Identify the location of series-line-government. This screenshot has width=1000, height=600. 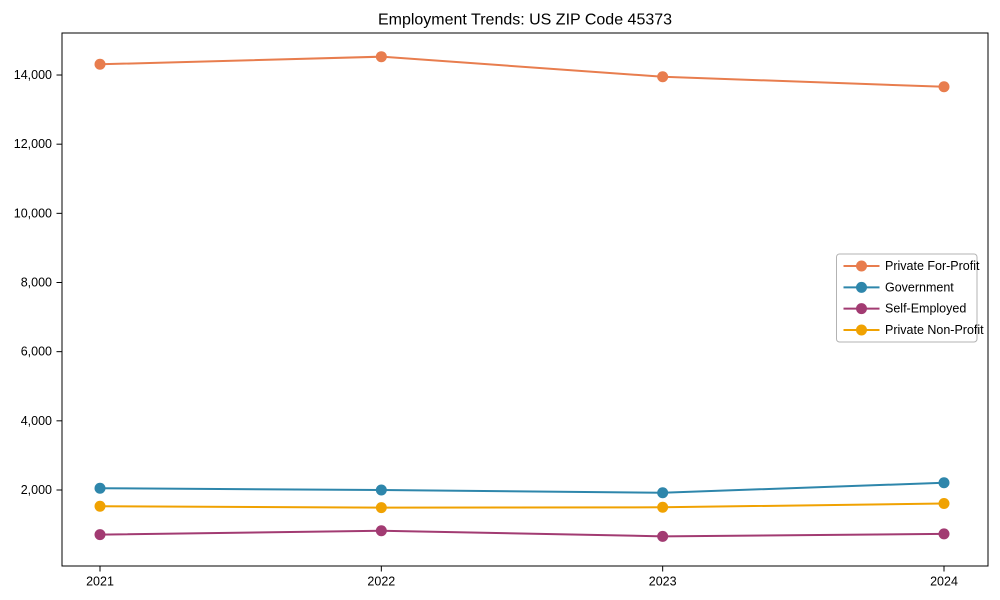
(522, 487).